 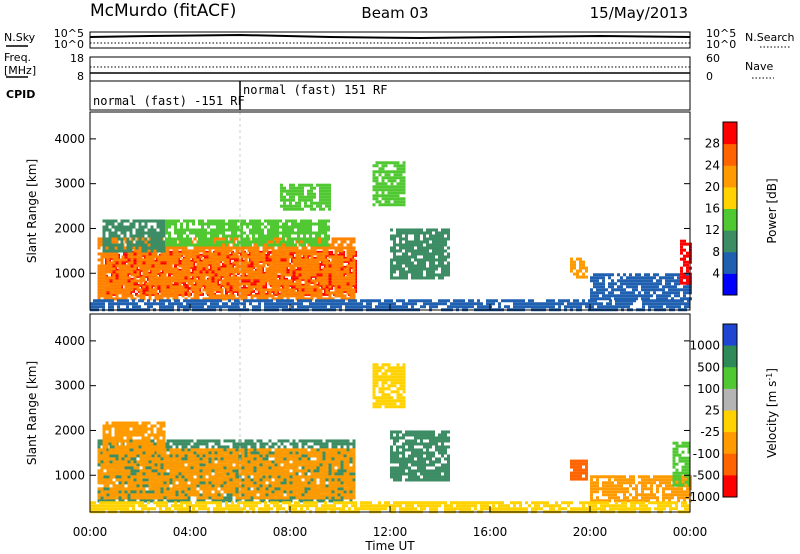 I want to click on noise-tick-bottom-right: 10^0, so click(x=721, y=44).